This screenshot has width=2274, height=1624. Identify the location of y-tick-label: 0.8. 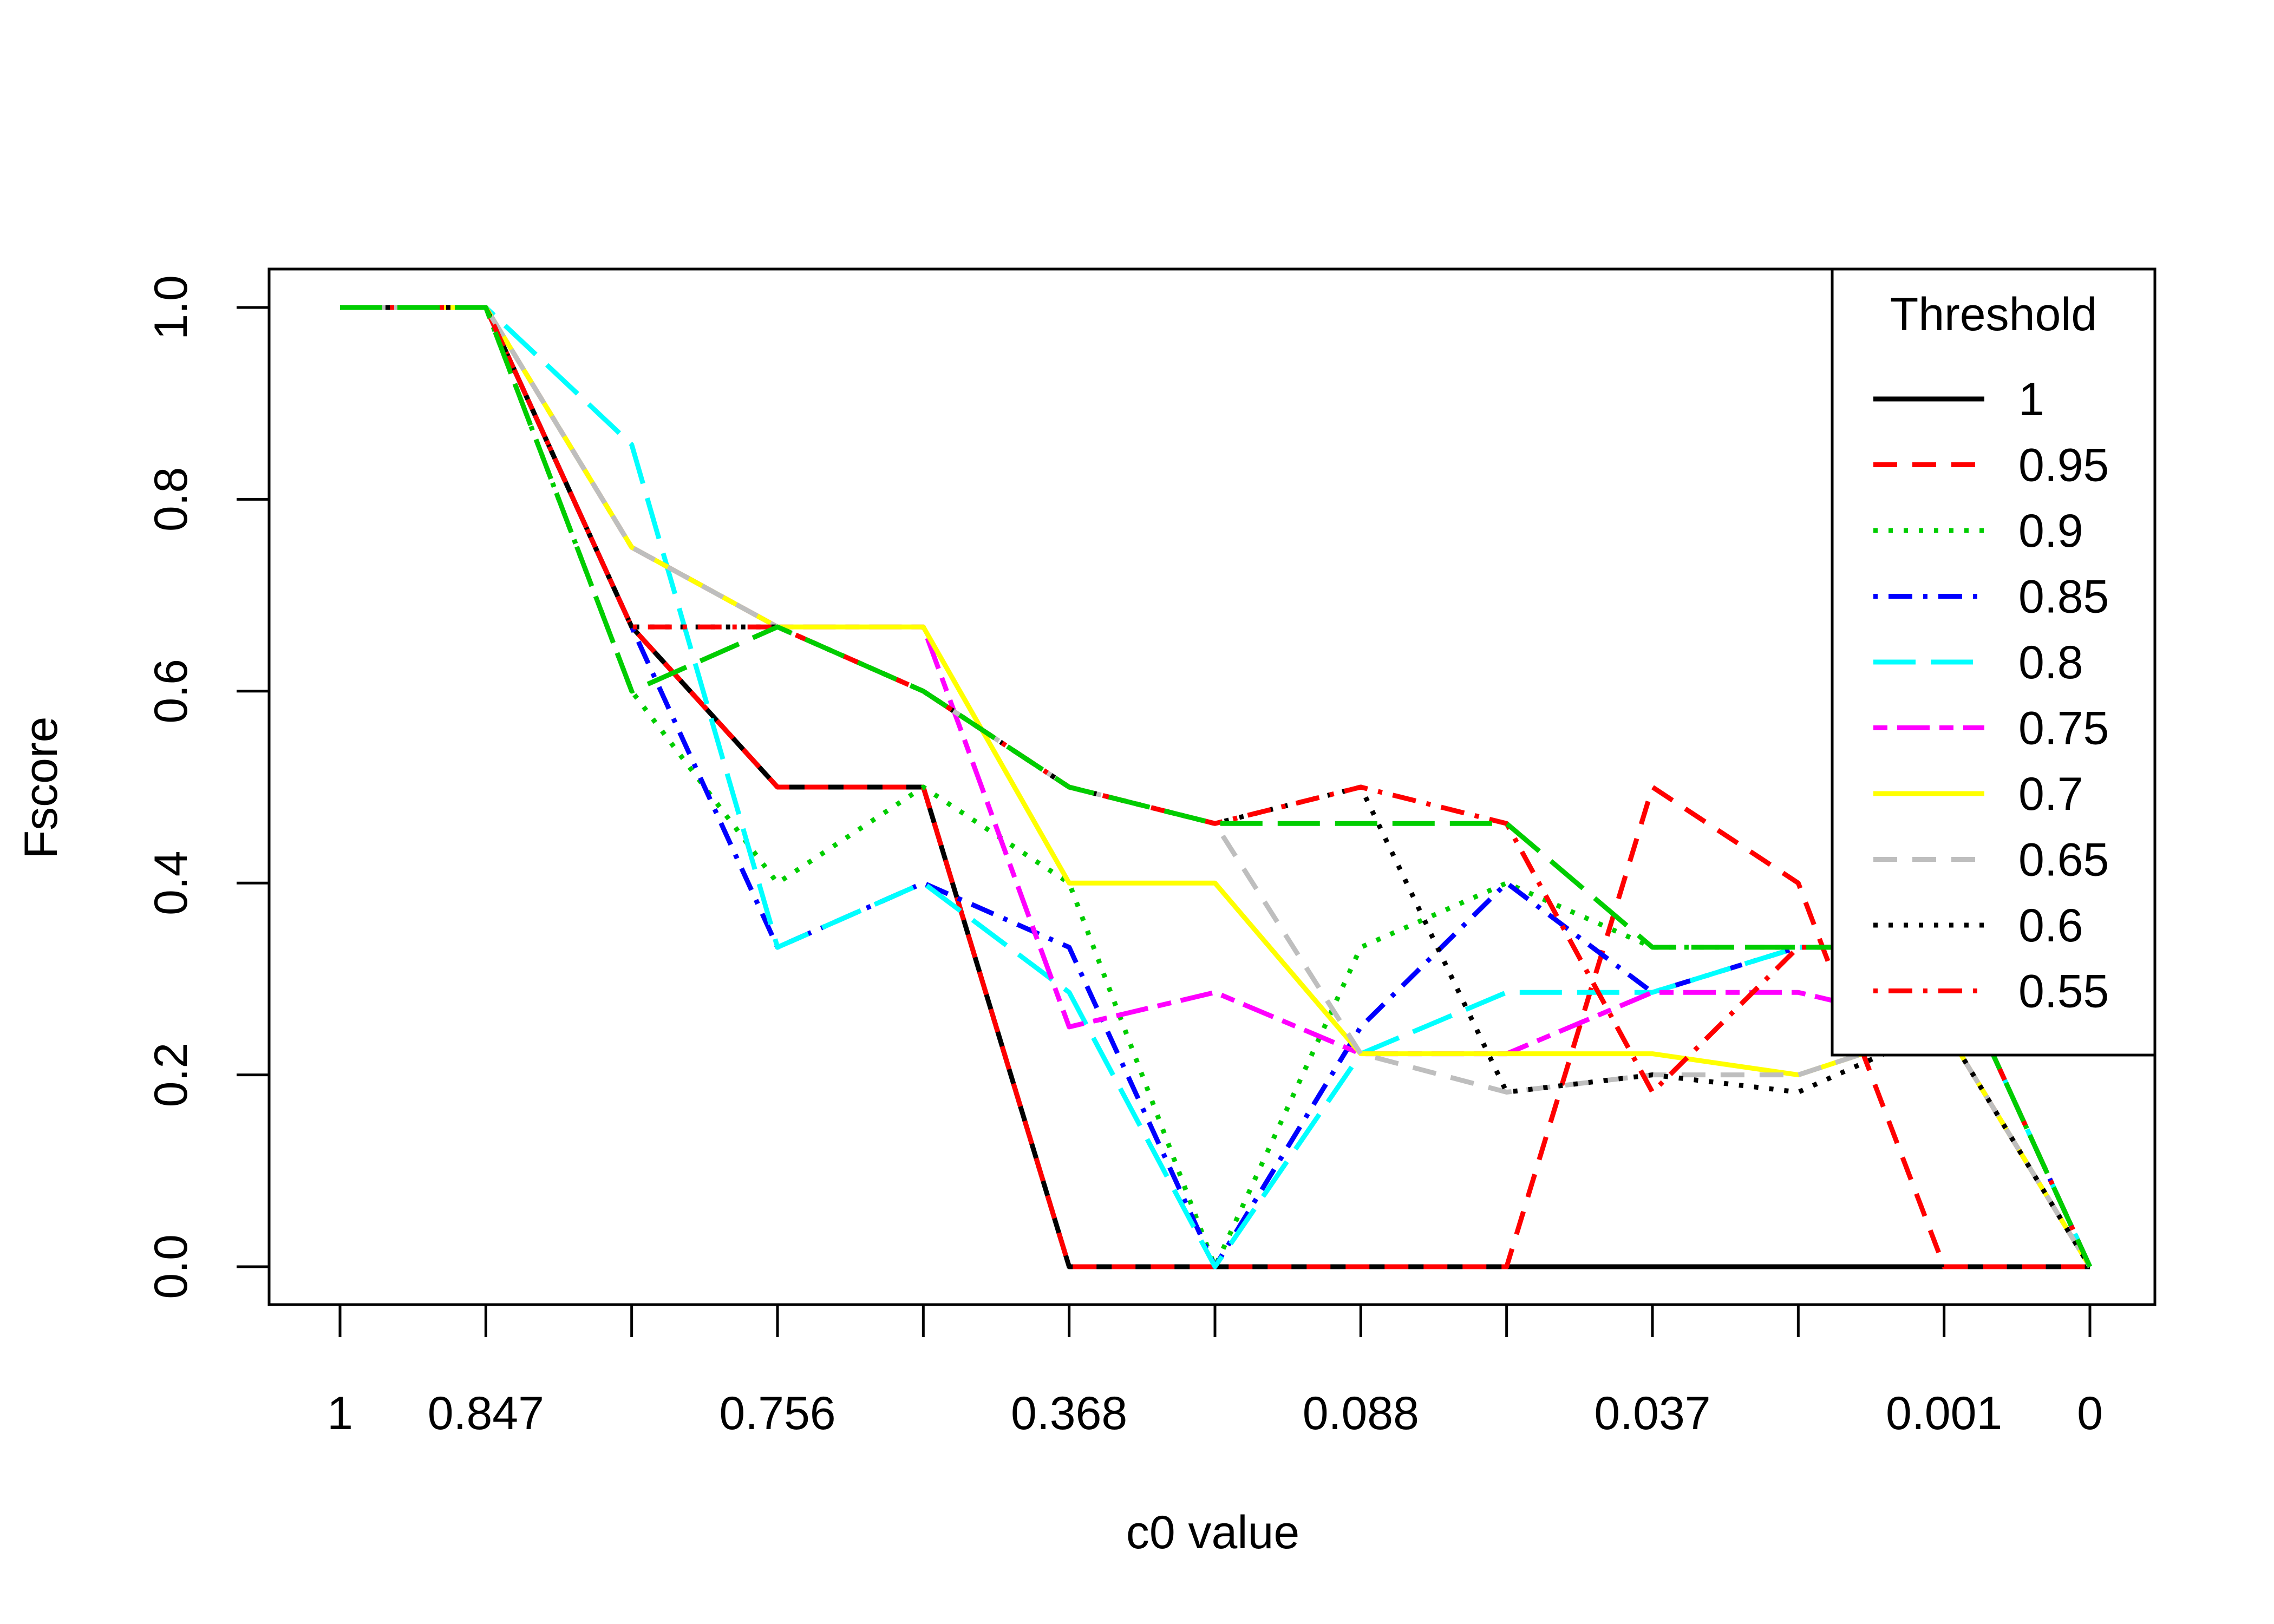
(171, 500).